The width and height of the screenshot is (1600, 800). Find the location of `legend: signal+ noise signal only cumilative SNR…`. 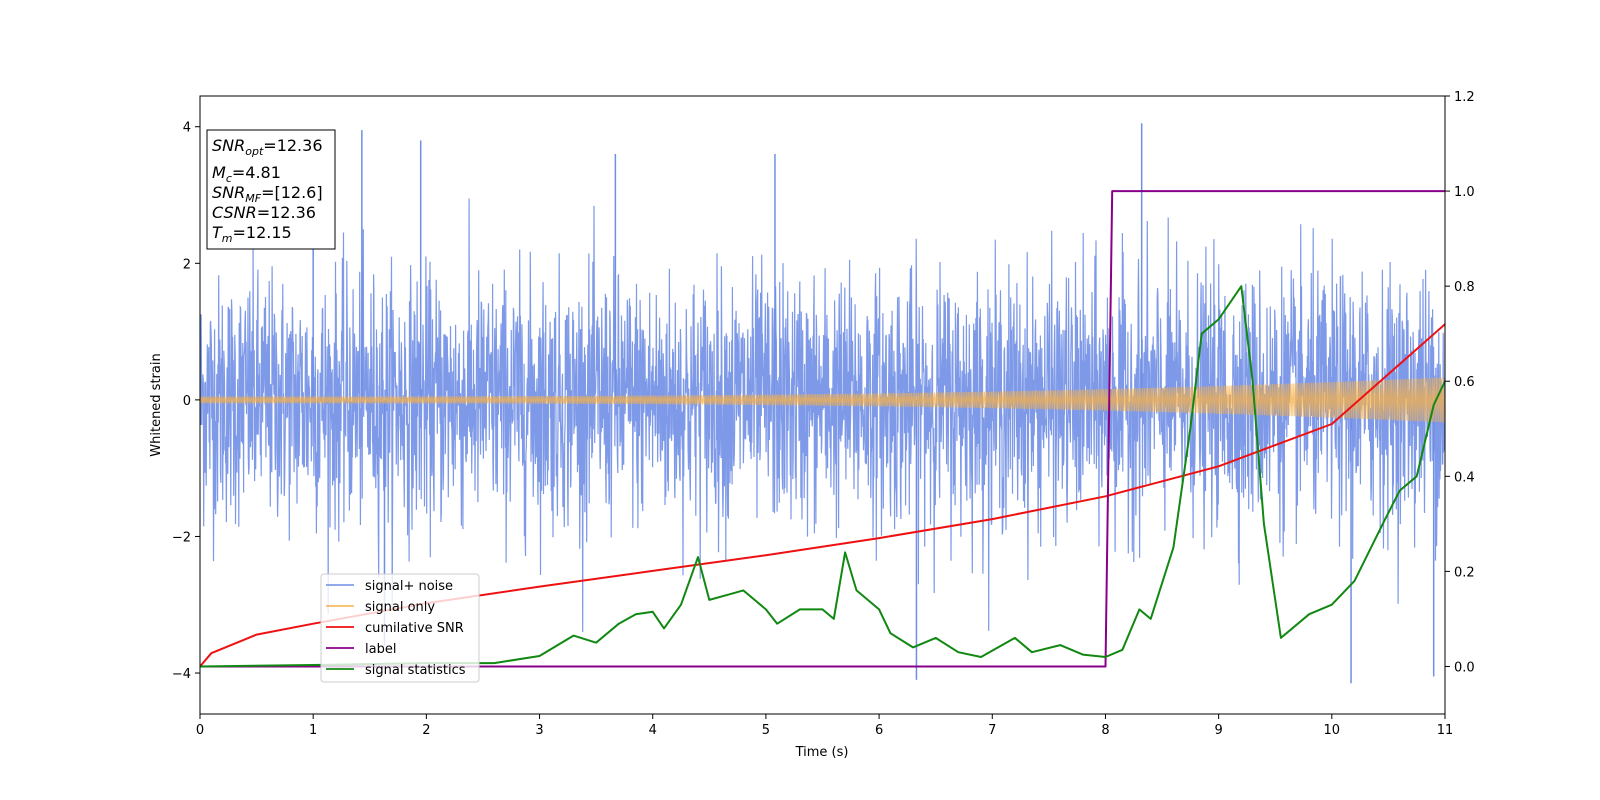

legend: signal+ noise signal only cumilative SNR… is located at coordinates (400, 628).